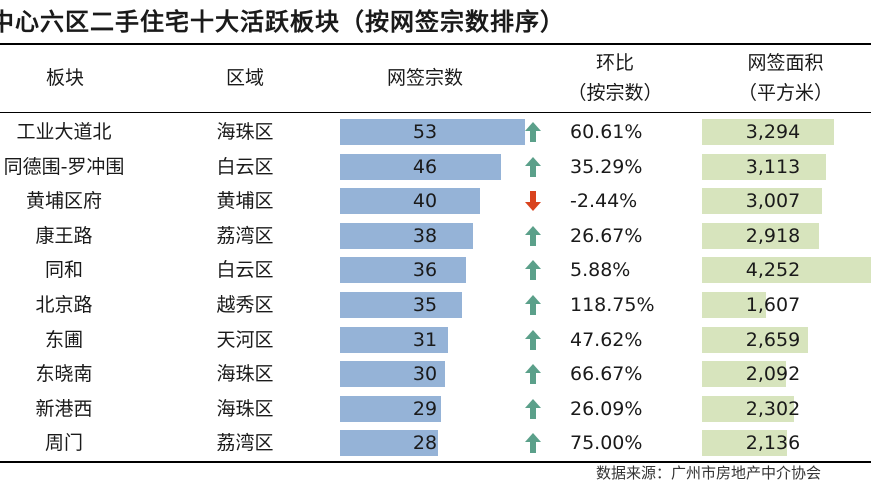 This screenshot has width=871, height=490. Describe the element at coordinates (425, 443) in the screenshot. I see `count-value: 28` at that location.